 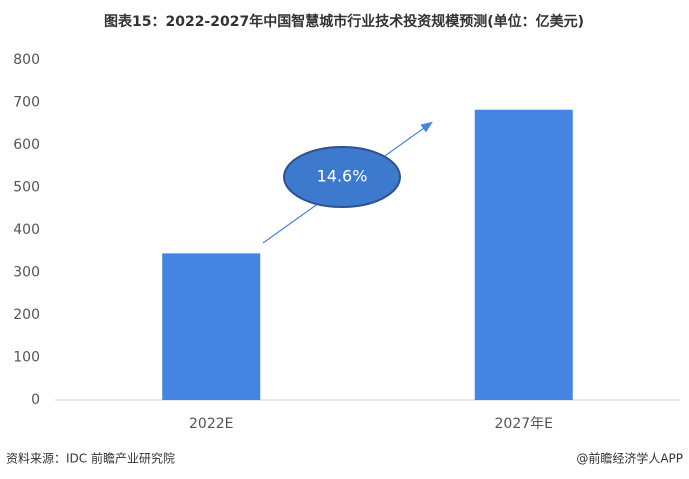 What do you see at coordinates (211, 424) in the screenshot?
I see `x-tick-label: 2022E` at bounding box center [211, 424].